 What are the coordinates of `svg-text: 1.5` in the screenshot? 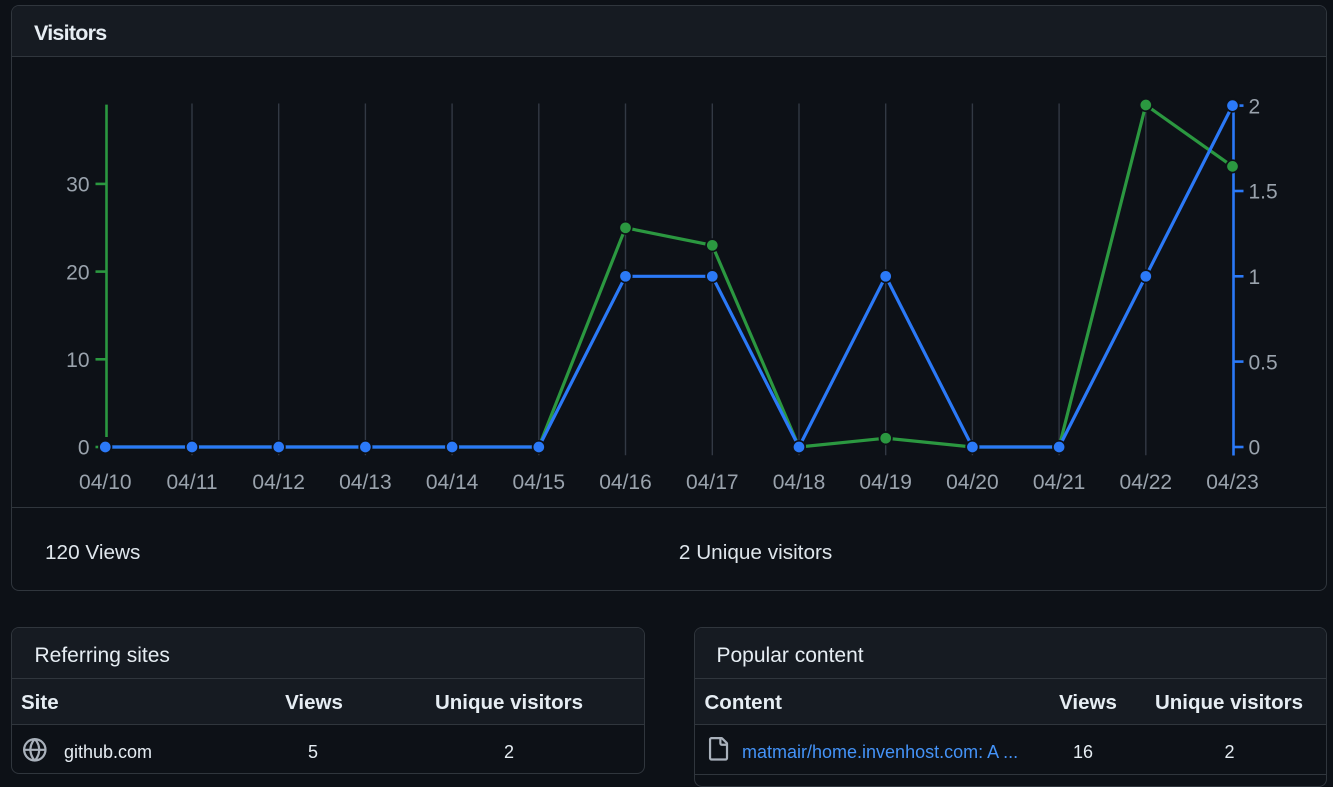 It's located at (1263, 192).